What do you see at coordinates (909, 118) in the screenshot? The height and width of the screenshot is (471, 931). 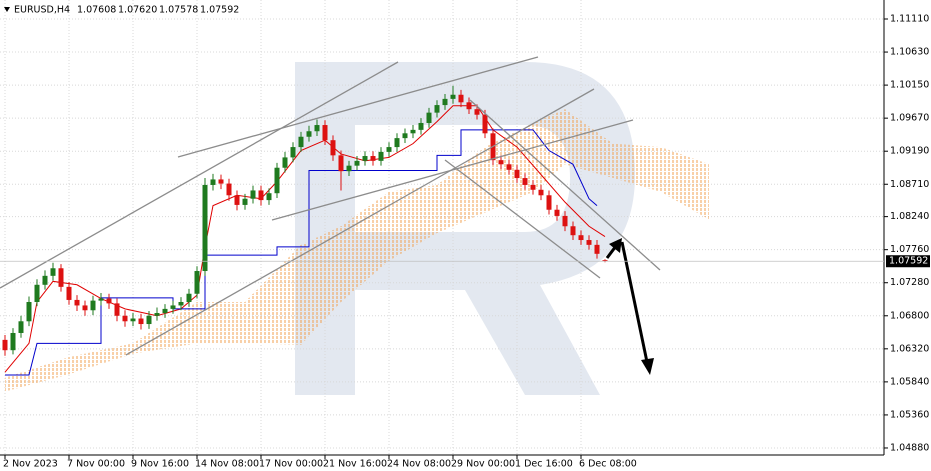 I see `y-tick-label: 1.09670` at bounding box center [909, 118].